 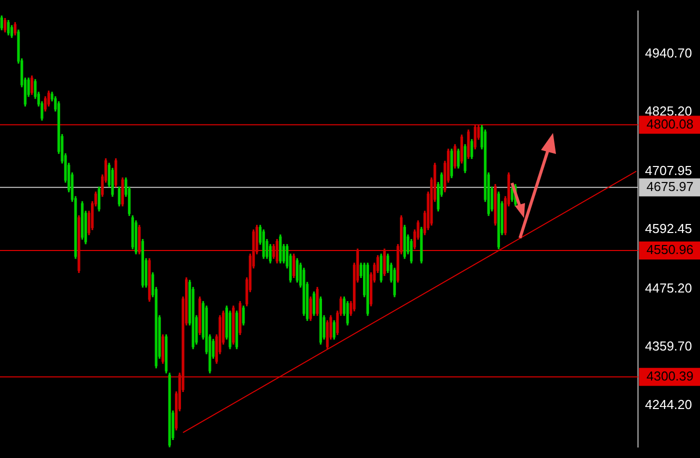 I want to click on y-tick-label: 4940.70, so click(x=668, y=52).